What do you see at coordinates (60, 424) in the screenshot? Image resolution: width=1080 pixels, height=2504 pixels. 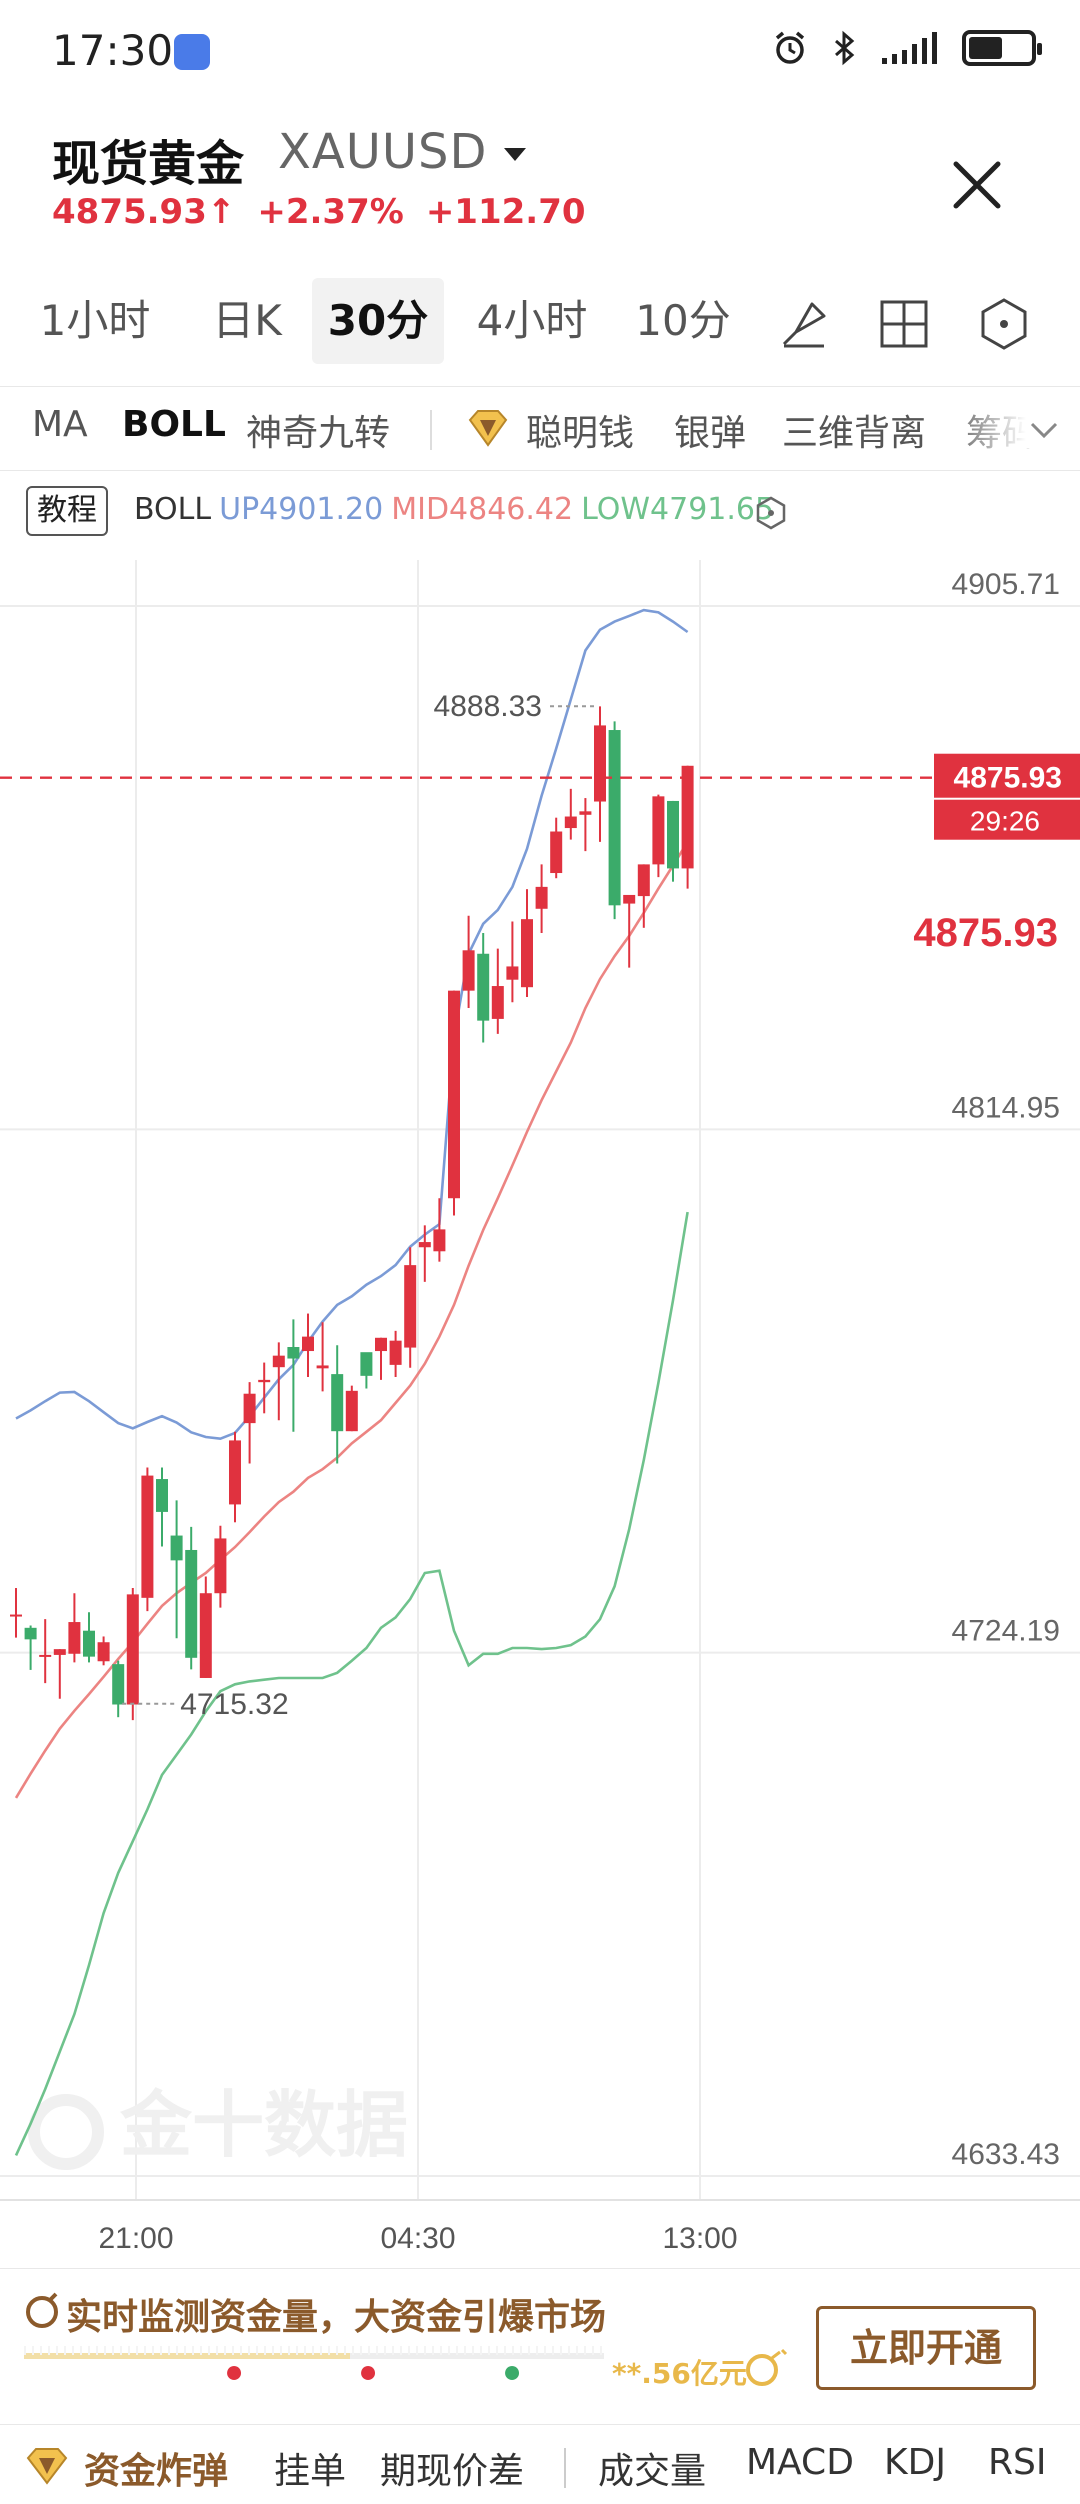 I see `indicator-ma: MA` at bounding box center [60, 424].